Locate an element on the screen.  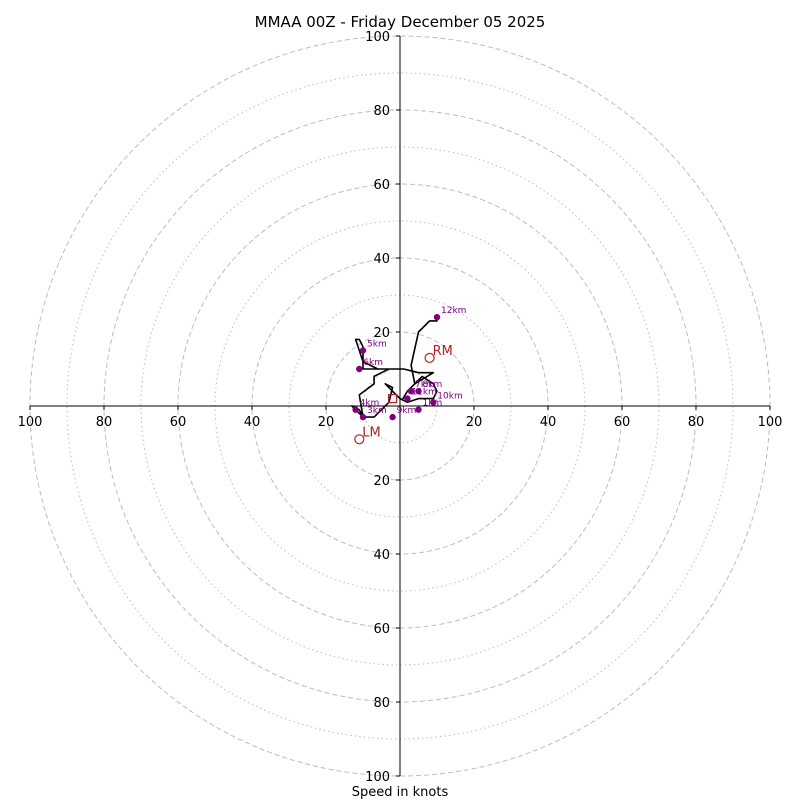
y-tick-label-top-20: 20 is located at coordinates (381, 333).